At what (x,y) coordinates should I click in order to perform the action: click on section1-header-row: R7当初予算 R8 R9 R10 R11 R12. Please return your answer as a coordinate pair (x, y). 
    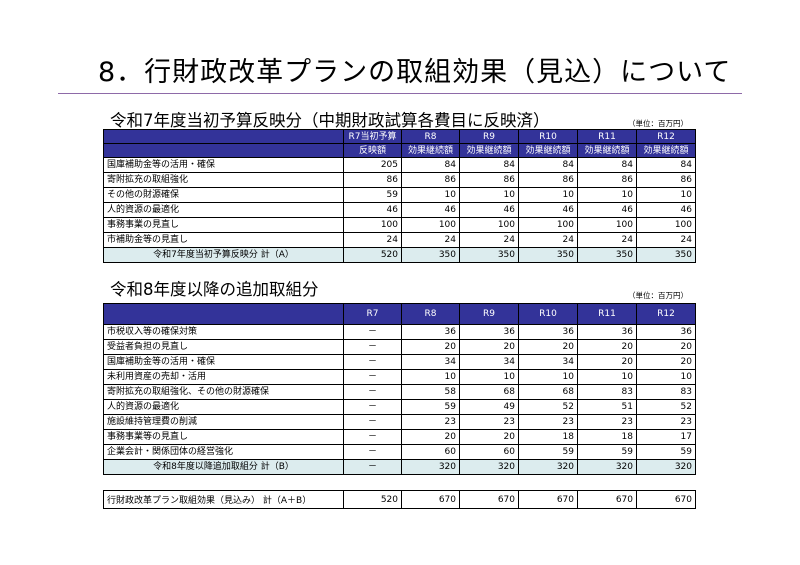
    Looking at the image, I should click on (399, 136).